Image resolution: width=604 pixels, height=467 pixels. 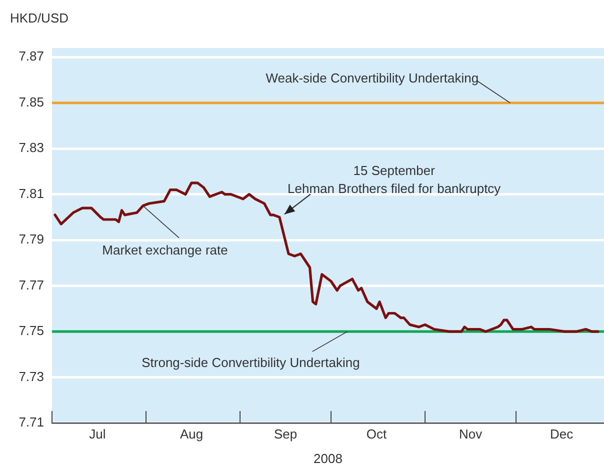 What do you see at coordinates (31, 56) in the screenshot?
I see `y-tick-label: 7.87` at bounding box center [31, 56].